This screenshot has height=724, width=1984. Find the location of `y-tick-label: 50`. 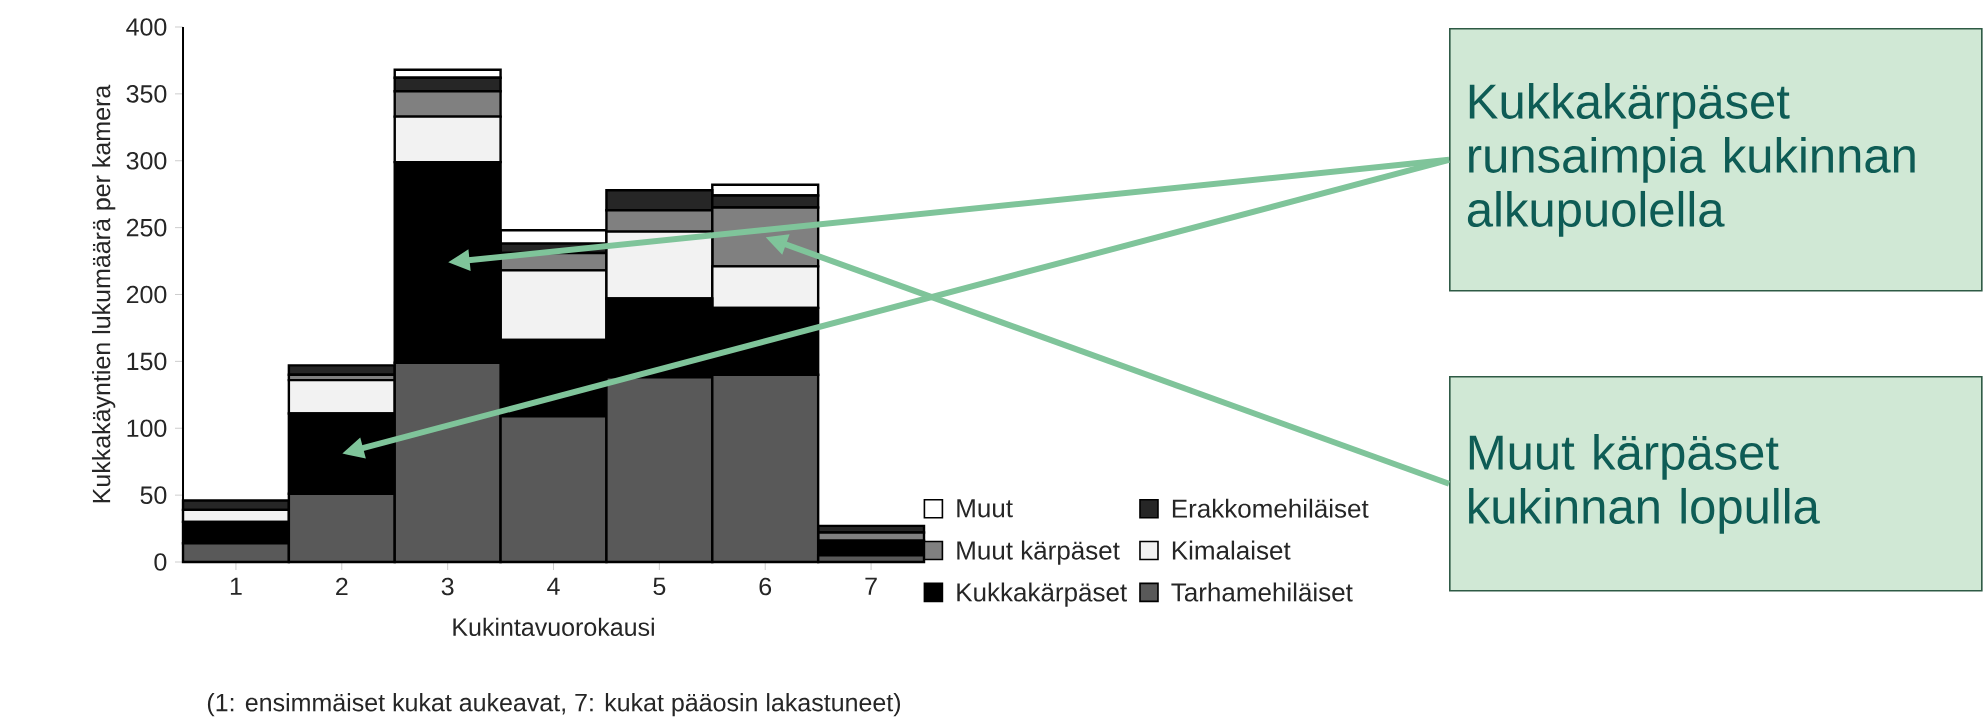

y-tick-label: 50 is located at coordinates (153, 495).